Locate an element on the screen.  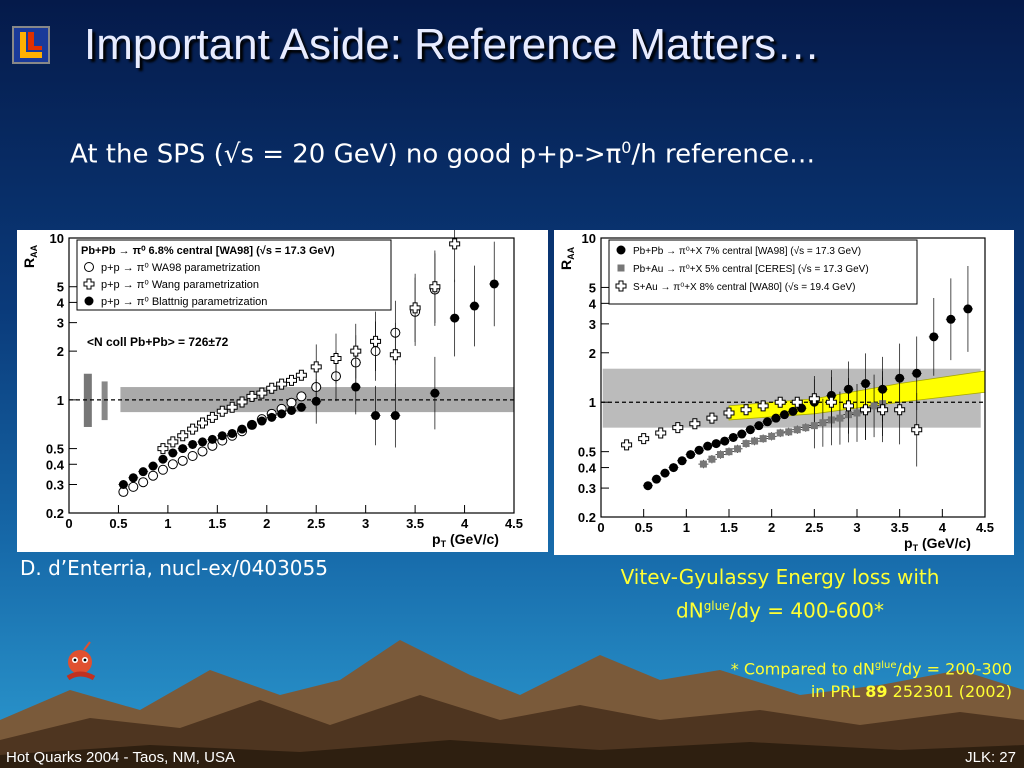
x-tick-label: 3.5 is located at coordinates (415, 523).